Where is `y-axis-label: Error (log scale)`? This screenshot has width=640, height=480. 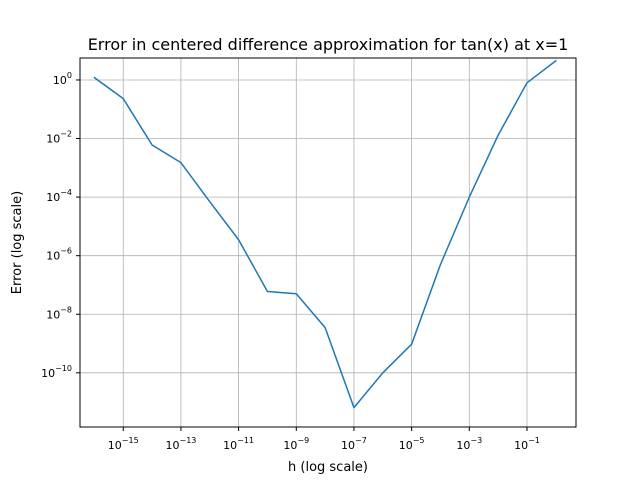
y-axis-label: Error (log scale) is located at coordinates (17, 242).